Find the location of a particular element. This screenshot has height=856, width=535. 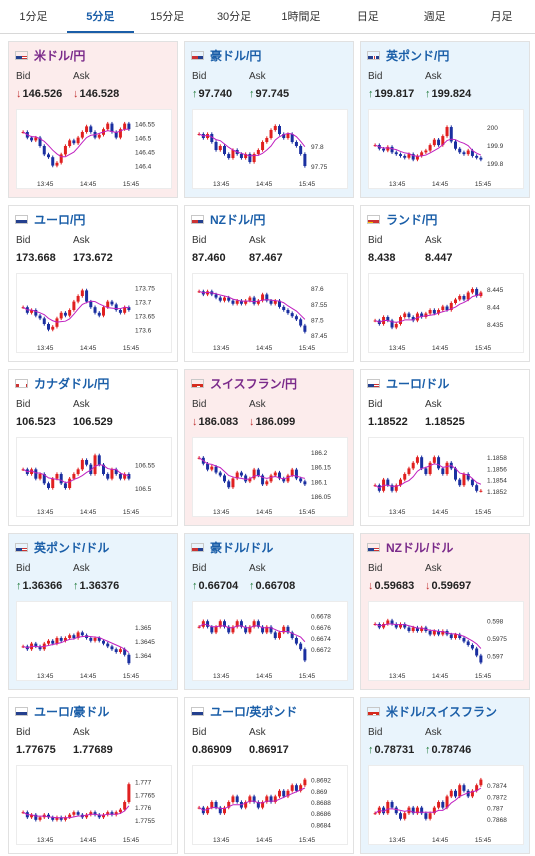

tab-0: 1分足 is located at coordinates (33, 17).